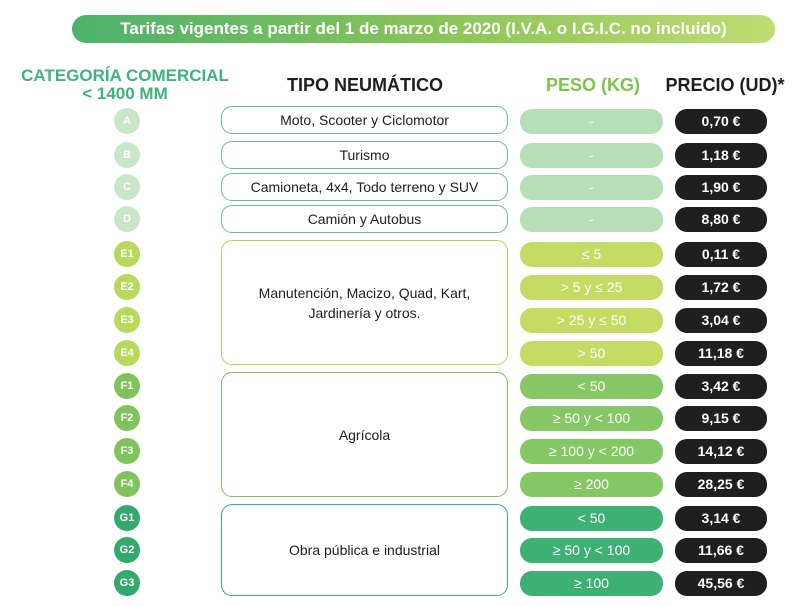 This screenshot has width=800, height=606. I want to click on precio-cell: 0,11 €, so click(721, 254).